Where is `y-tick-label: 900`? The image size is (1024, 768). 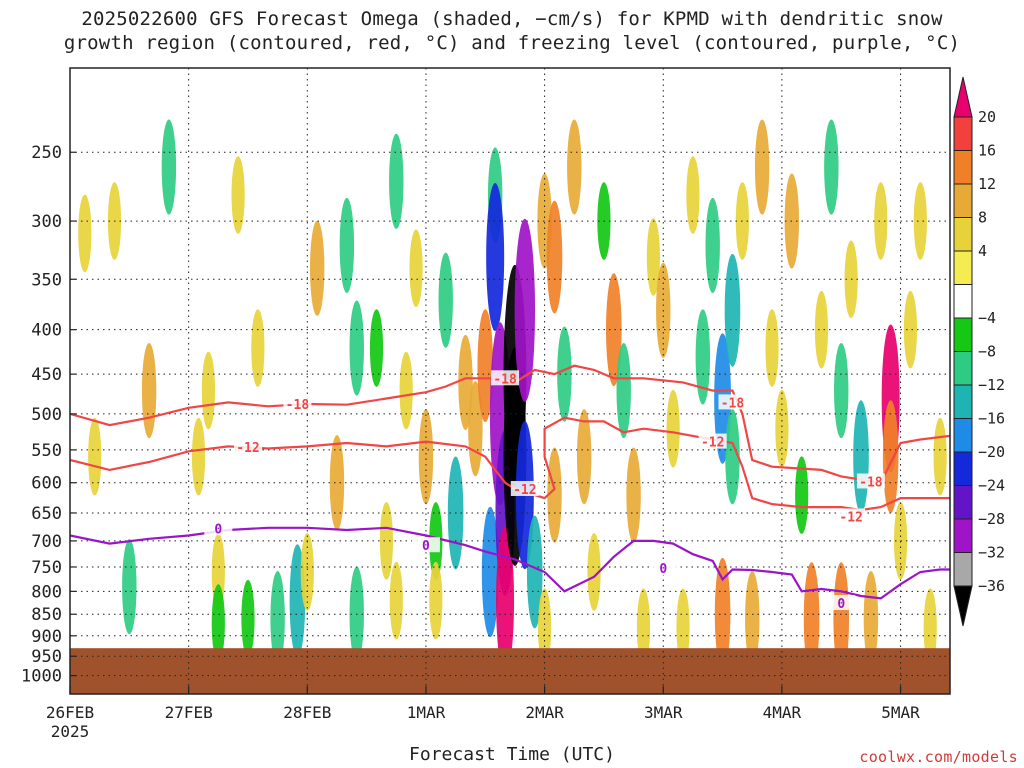 y-tick-label: 900 is located at coordinates (46, 637).